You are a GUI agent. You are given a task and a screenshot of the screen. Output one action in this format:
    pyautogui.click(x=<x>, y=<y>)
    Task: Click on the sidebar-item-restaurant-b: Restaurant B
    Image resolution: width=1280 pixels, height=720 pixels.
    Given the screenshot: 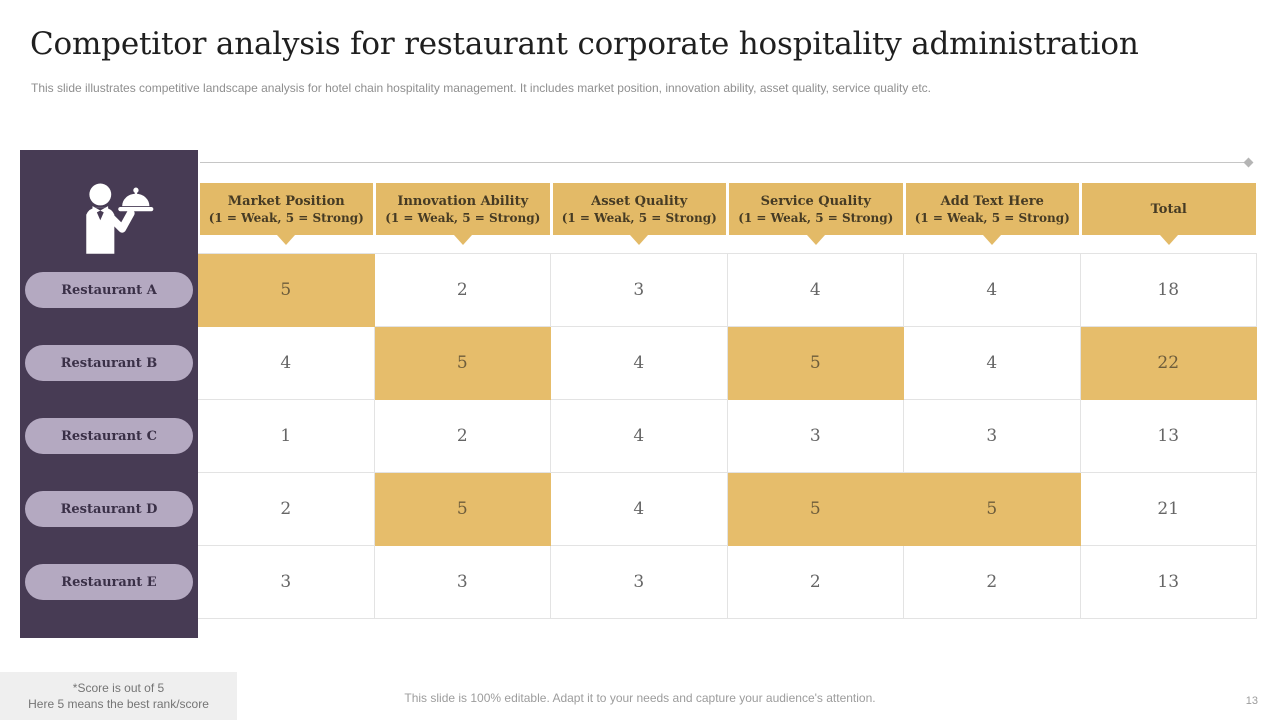 What is the action you would take?
    pyautogui.click(x=109, y=363)
    